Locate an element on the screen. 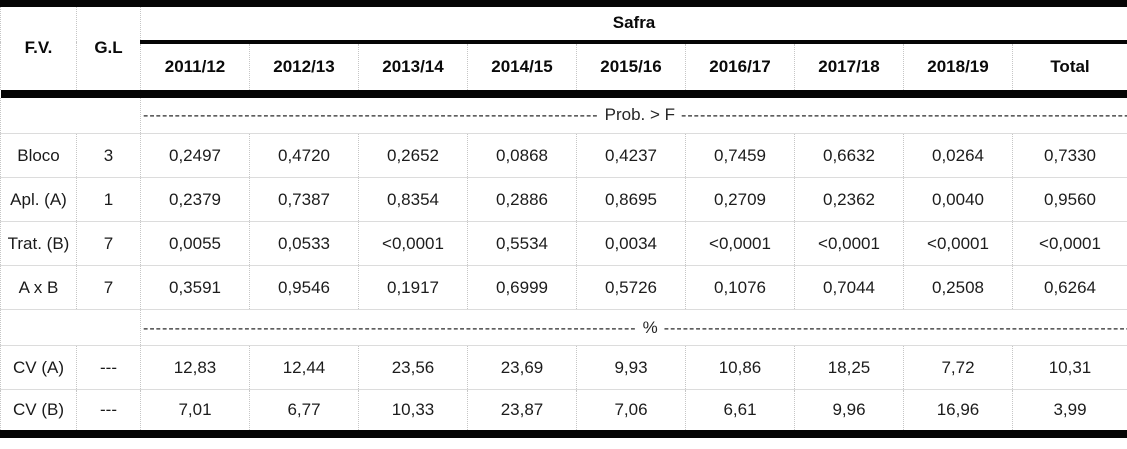 The width and height of the screenshot is (1127, 449). col-header-2013-14: 2013/14 is located at coordinates (413, 65).